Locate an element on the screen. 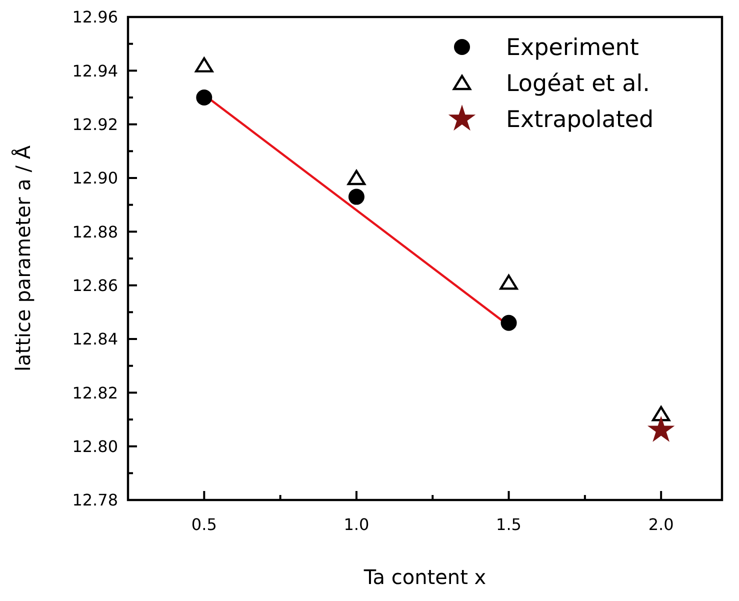 Image resolution: width=739 pixels, height=601 pixels. x-tick-label: 0.5 is located at coordinates (204, 524).